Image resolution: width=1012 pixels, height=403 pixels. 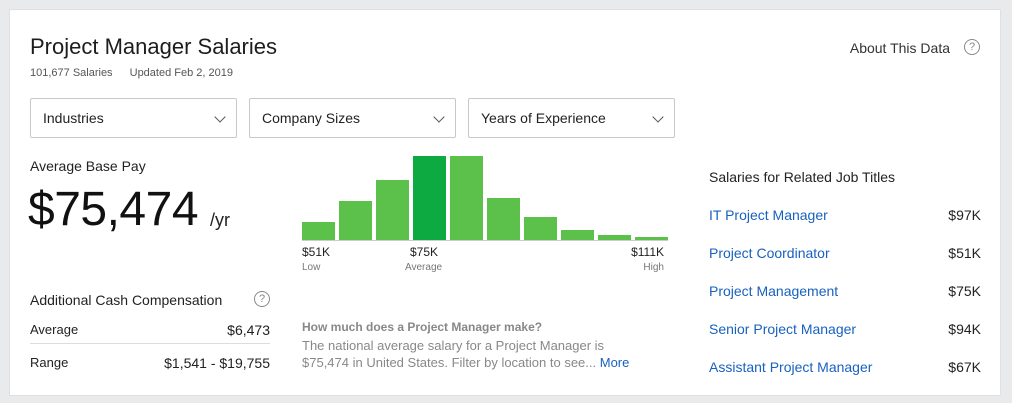 What do you see at coordinates (647, 252) in the screenshot?
I see `histogram-high-value: $111K` at bounding box center [647, 252].